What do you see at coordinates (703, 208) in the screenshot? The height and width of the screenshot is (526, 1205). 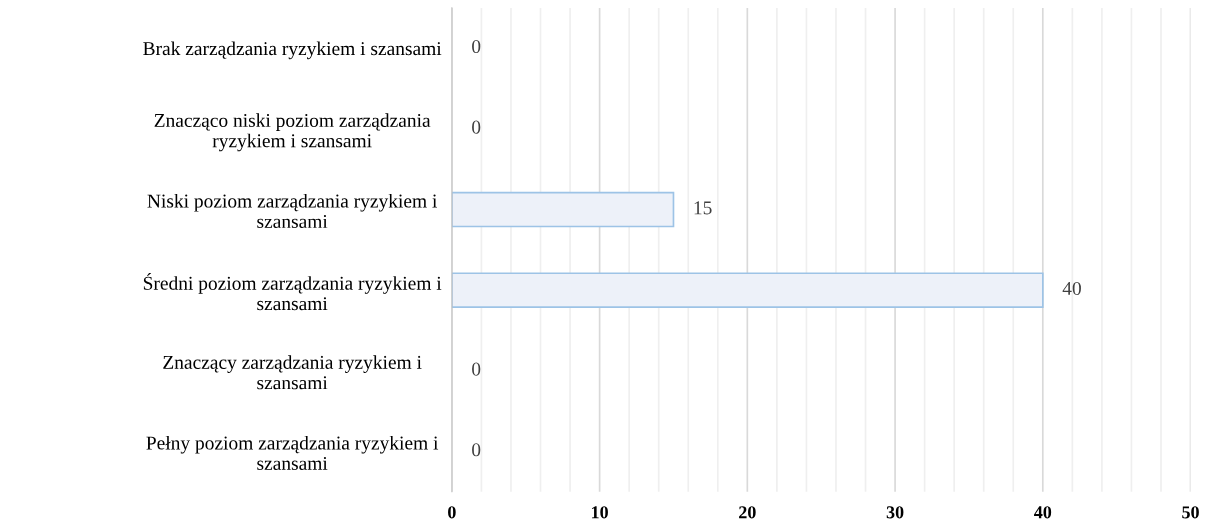 I see `data-label: 15` at bounding box center [703, 208].